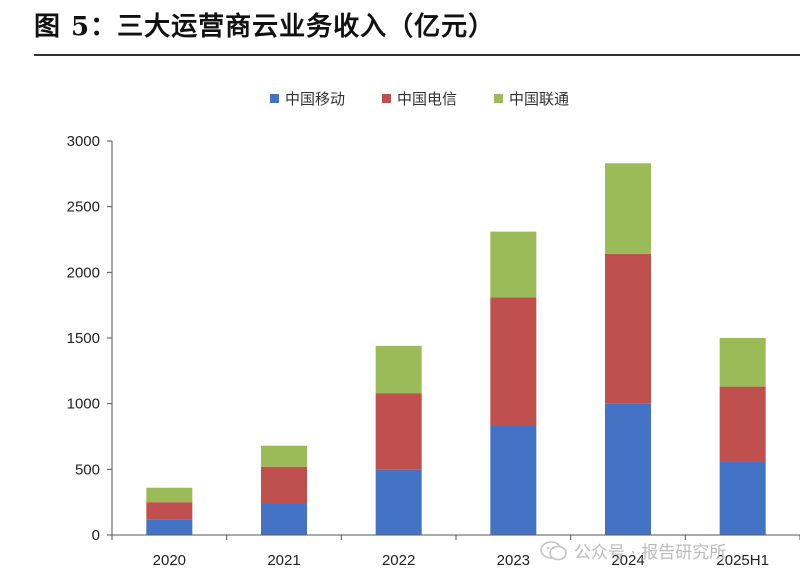  What do you see at coordinates (650, 553) in the screenshot?
I see `watermark-text: 公众号 · 报告研究所` at bounding box center [650, 553].